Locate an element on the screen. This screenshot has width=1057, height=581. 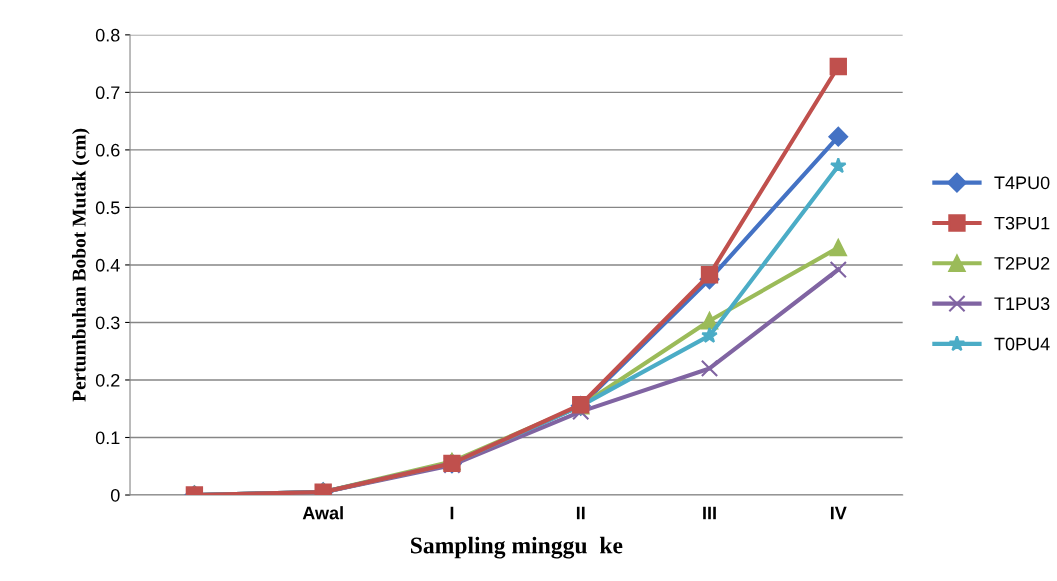
y-tick-label: 0.8 is located at coordinates (107, 35).